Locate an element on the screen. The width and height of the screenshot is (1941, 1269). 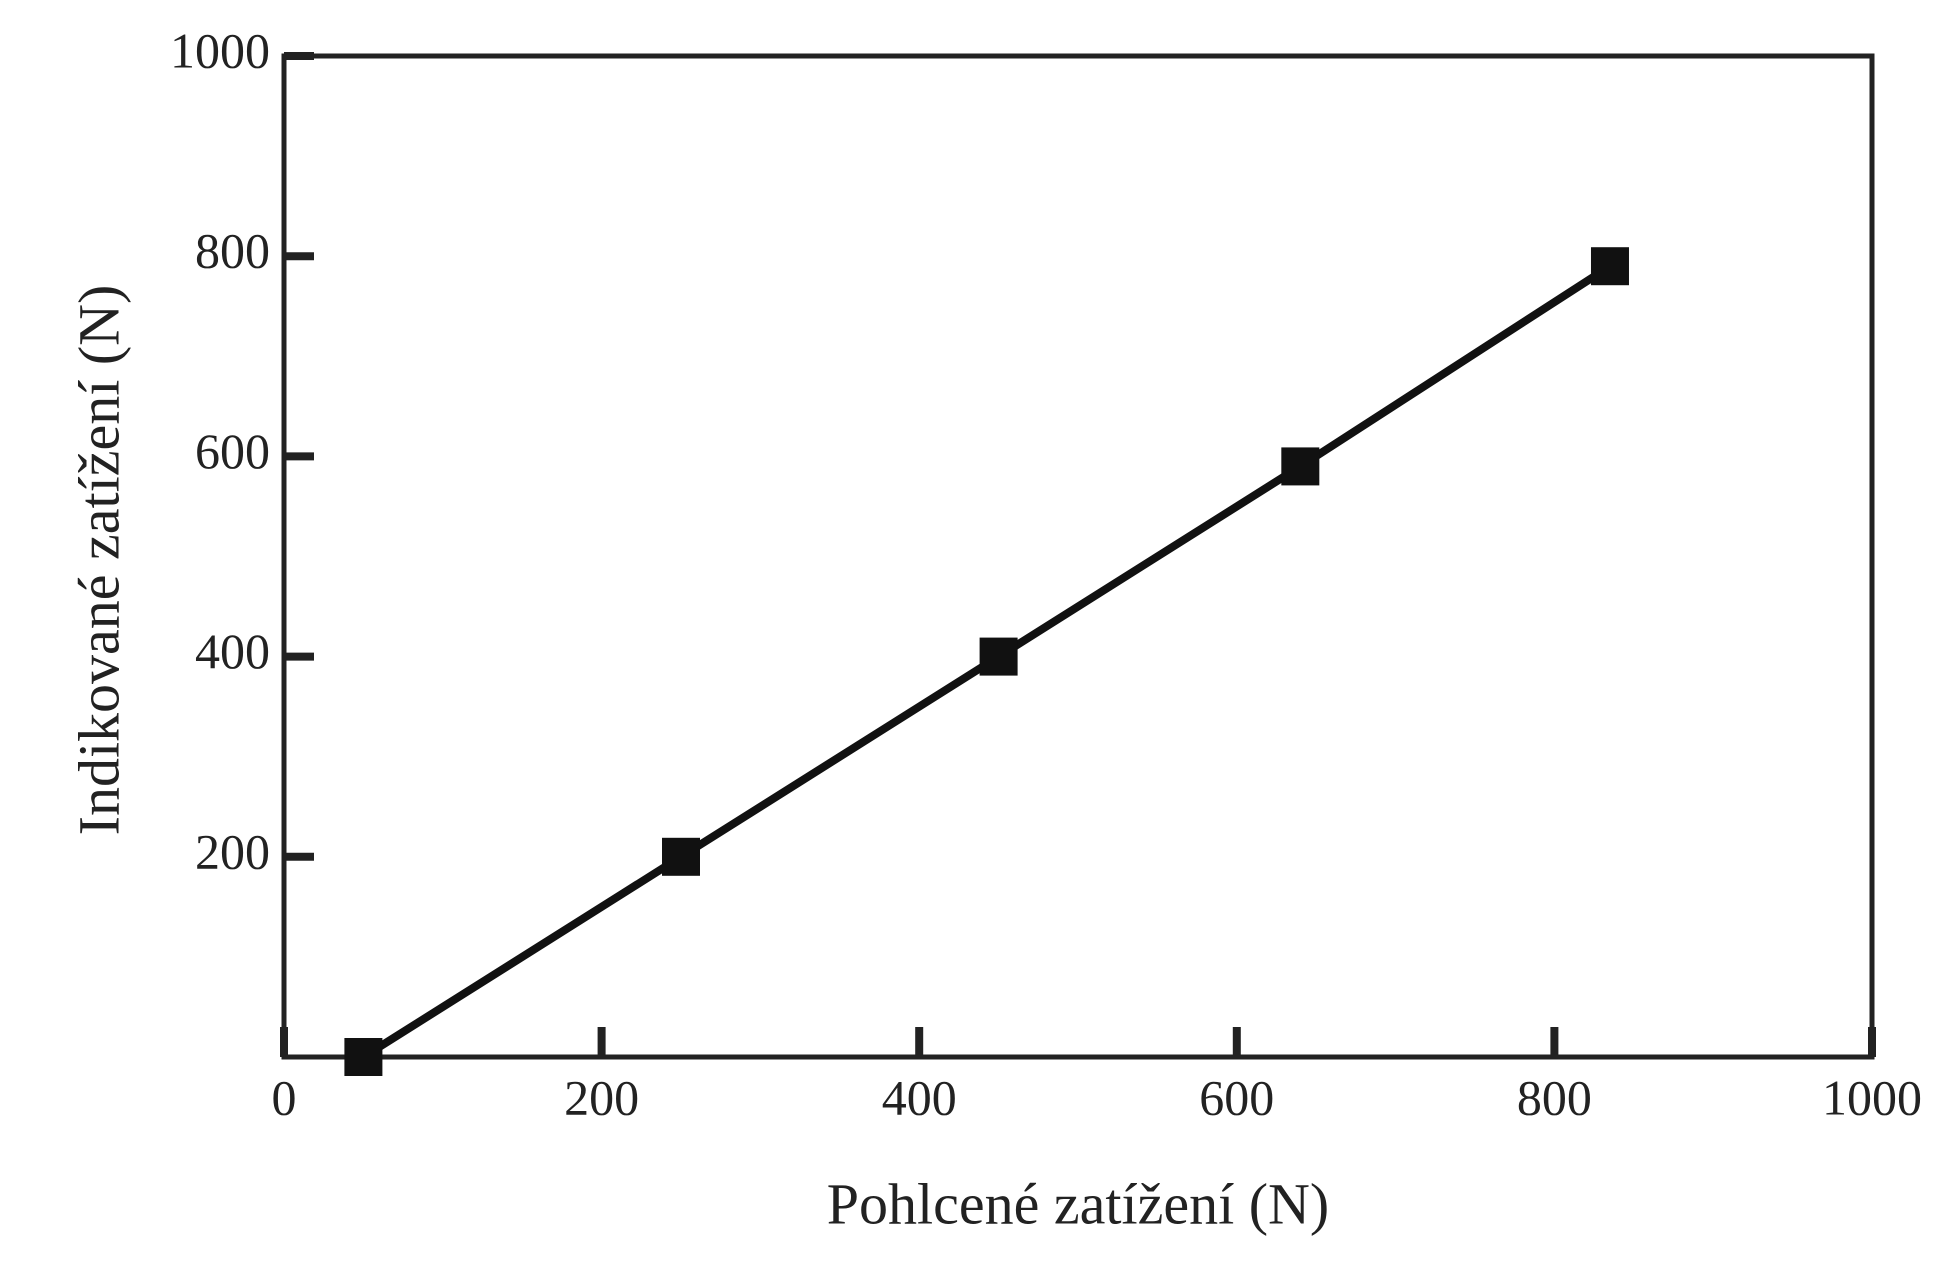
y-tick-label: 600 is located at coordinates (232, 451).